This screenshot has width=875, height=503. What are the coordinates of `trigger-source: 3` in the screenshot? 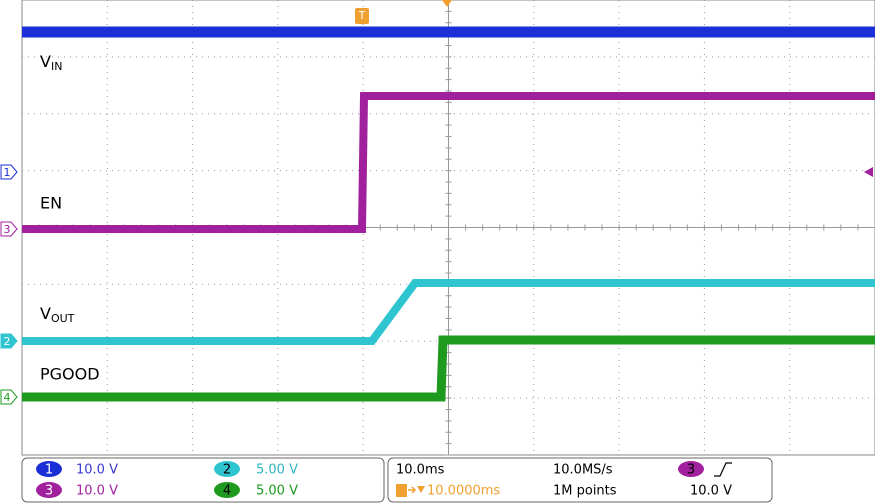 It's located at (691, 470).